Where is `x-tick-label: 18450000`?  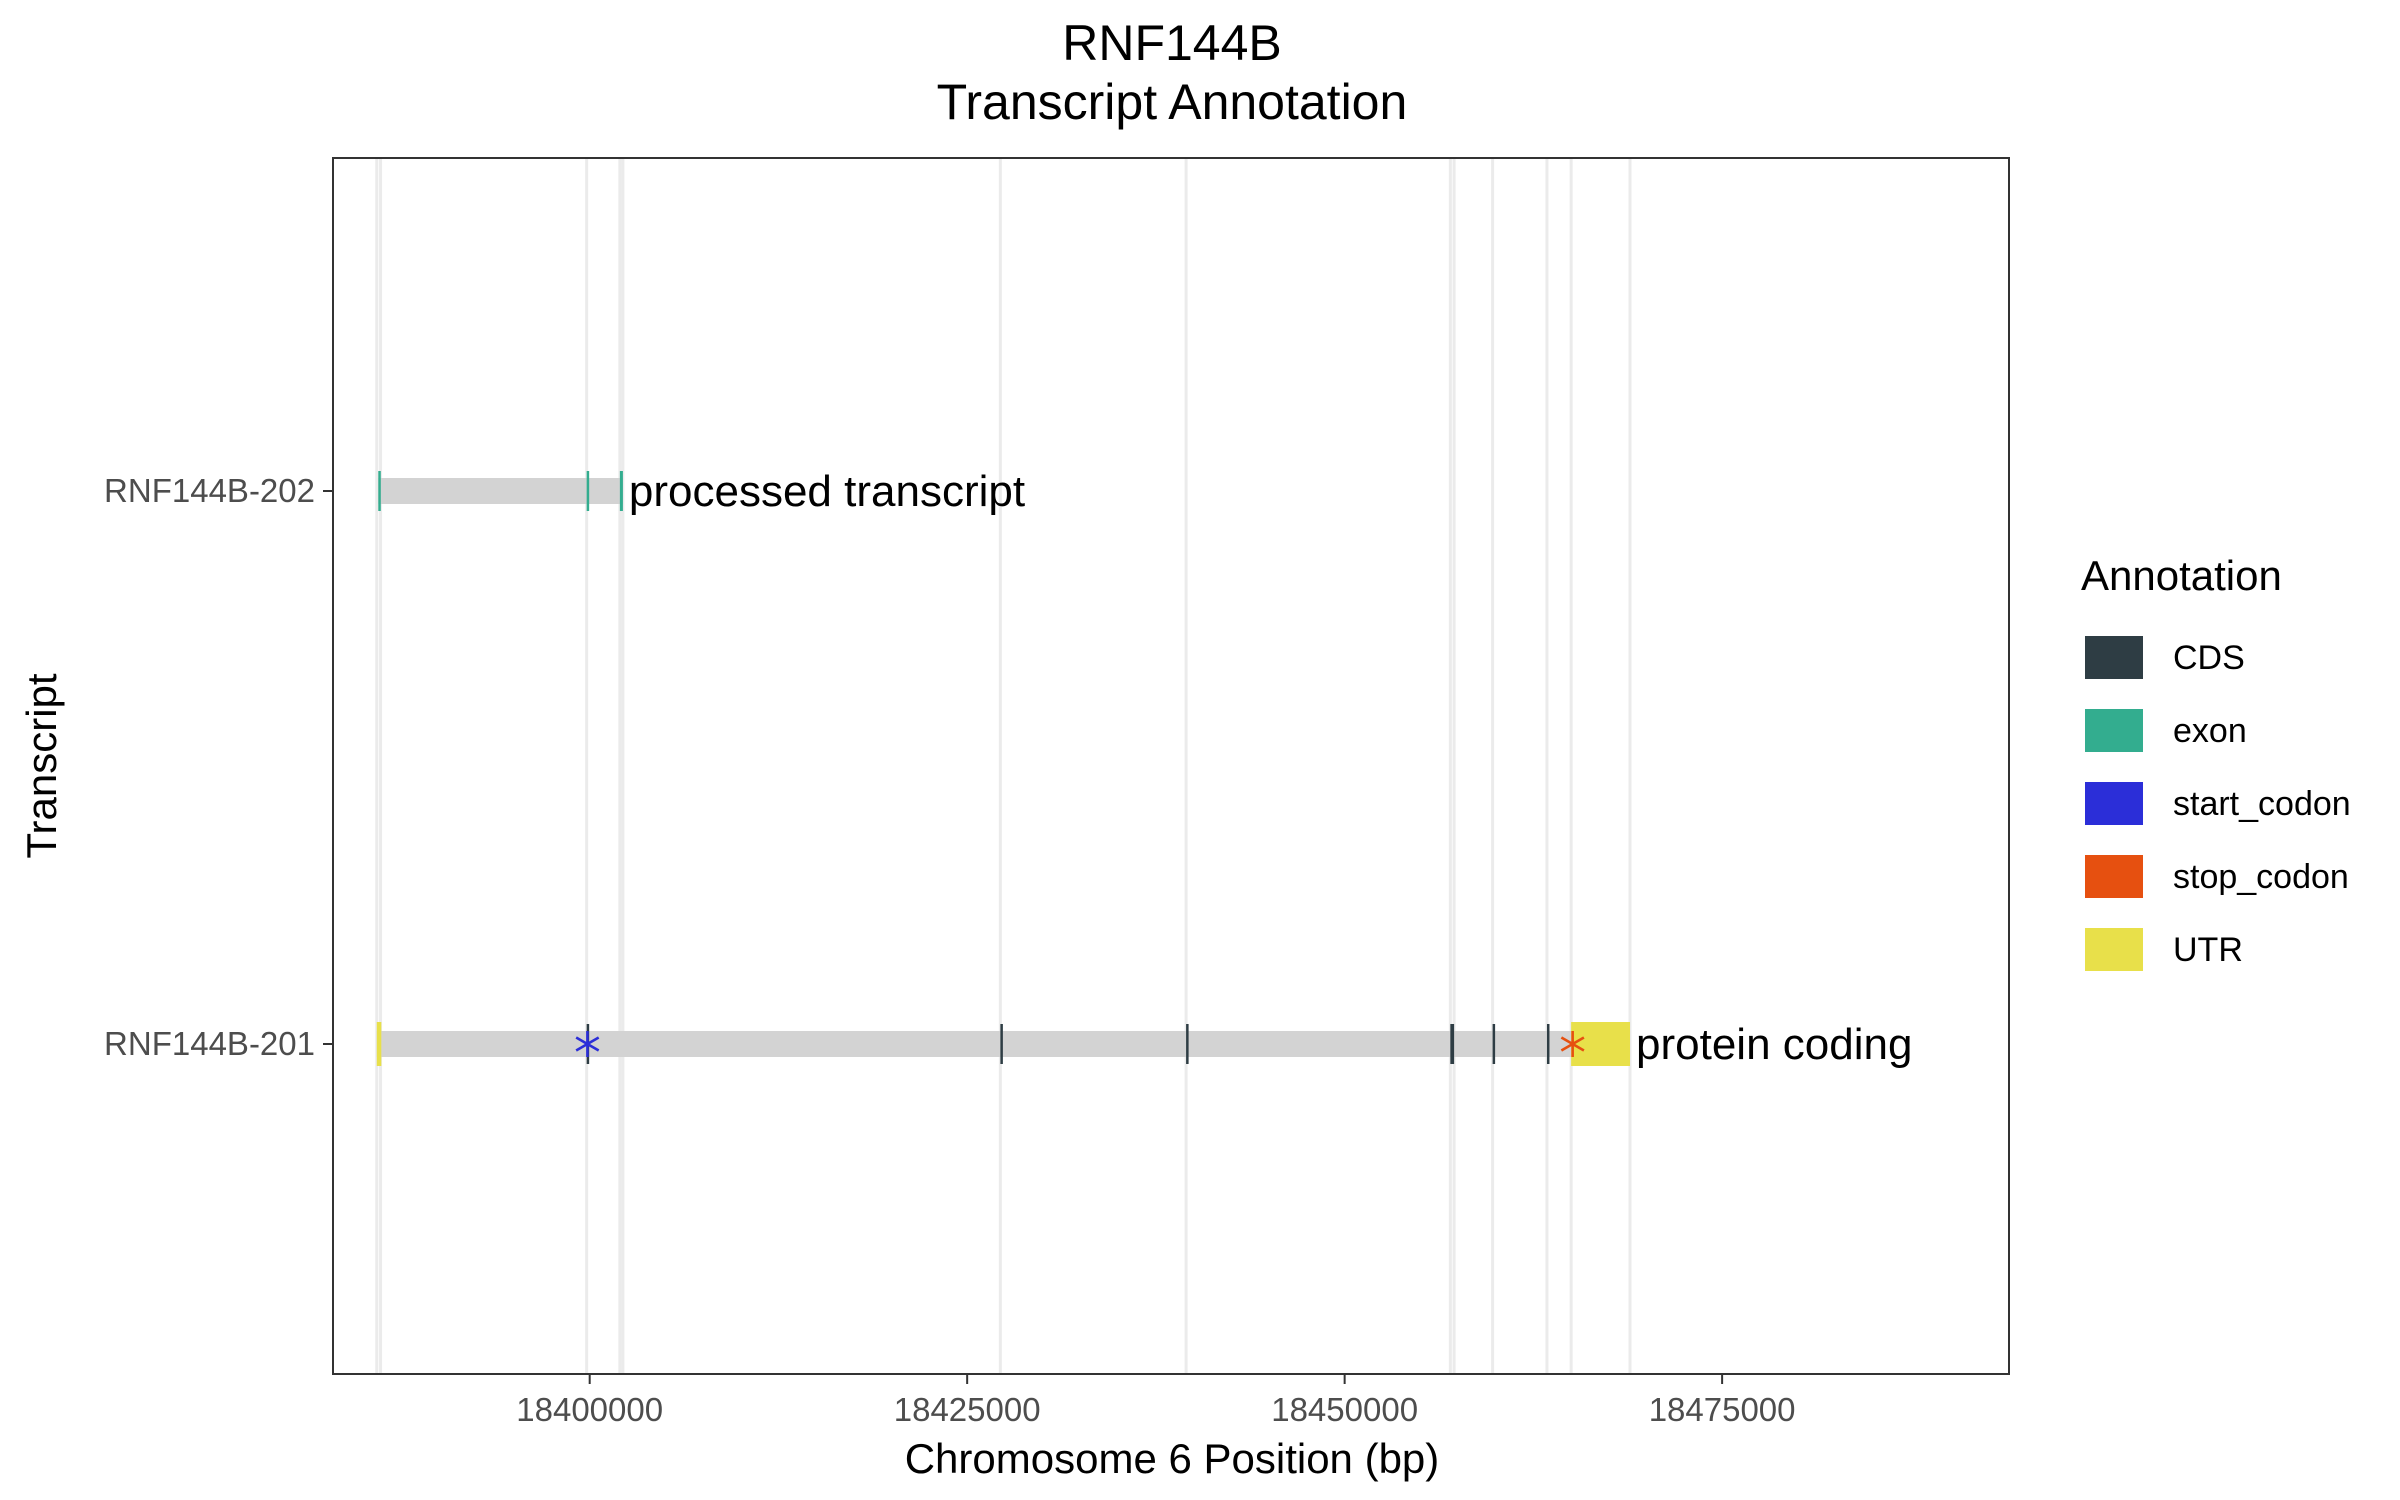 x-tick-label: 18450000 is located at coordinates (1344, 1409).